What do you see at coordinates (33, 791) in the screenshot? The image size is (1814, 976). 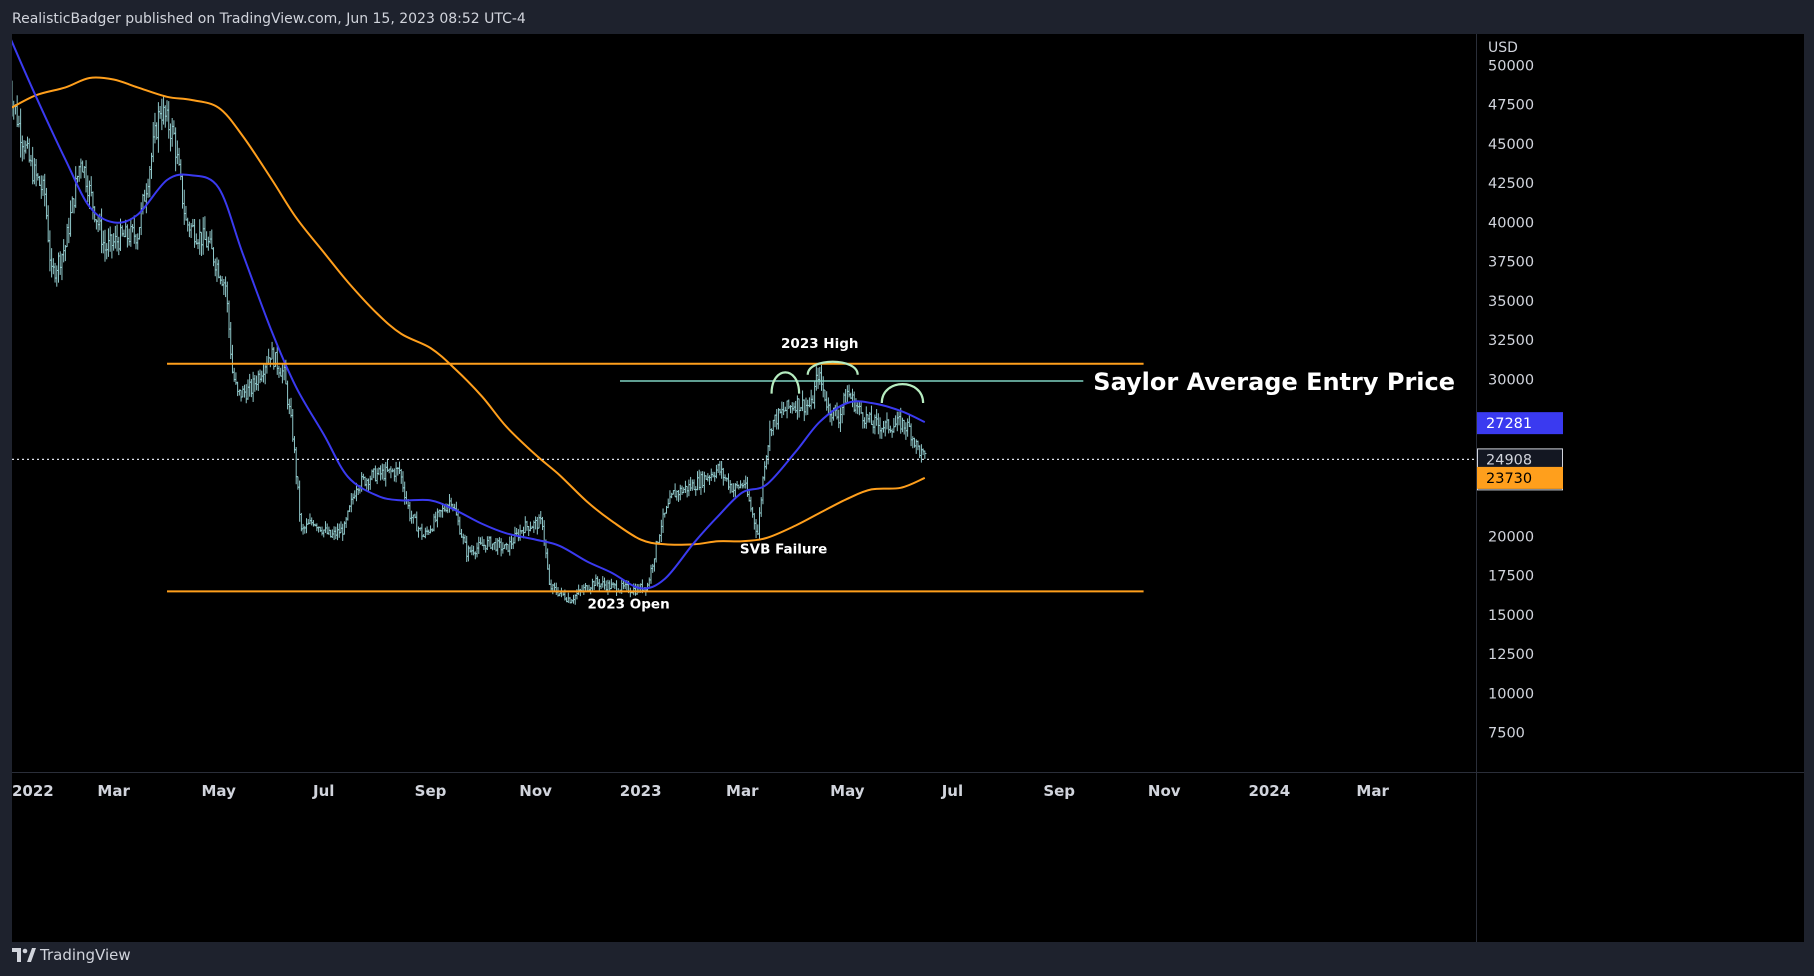 I see `x-tick-label: 2022` at bounding box center [33, 791].